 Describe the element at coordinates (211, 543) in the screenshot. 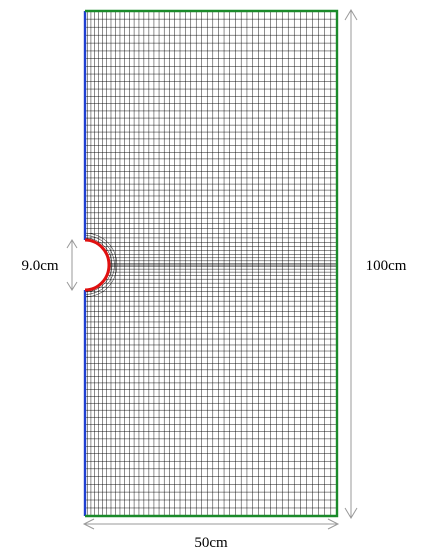

I see `width-label: 50cm` at that location.